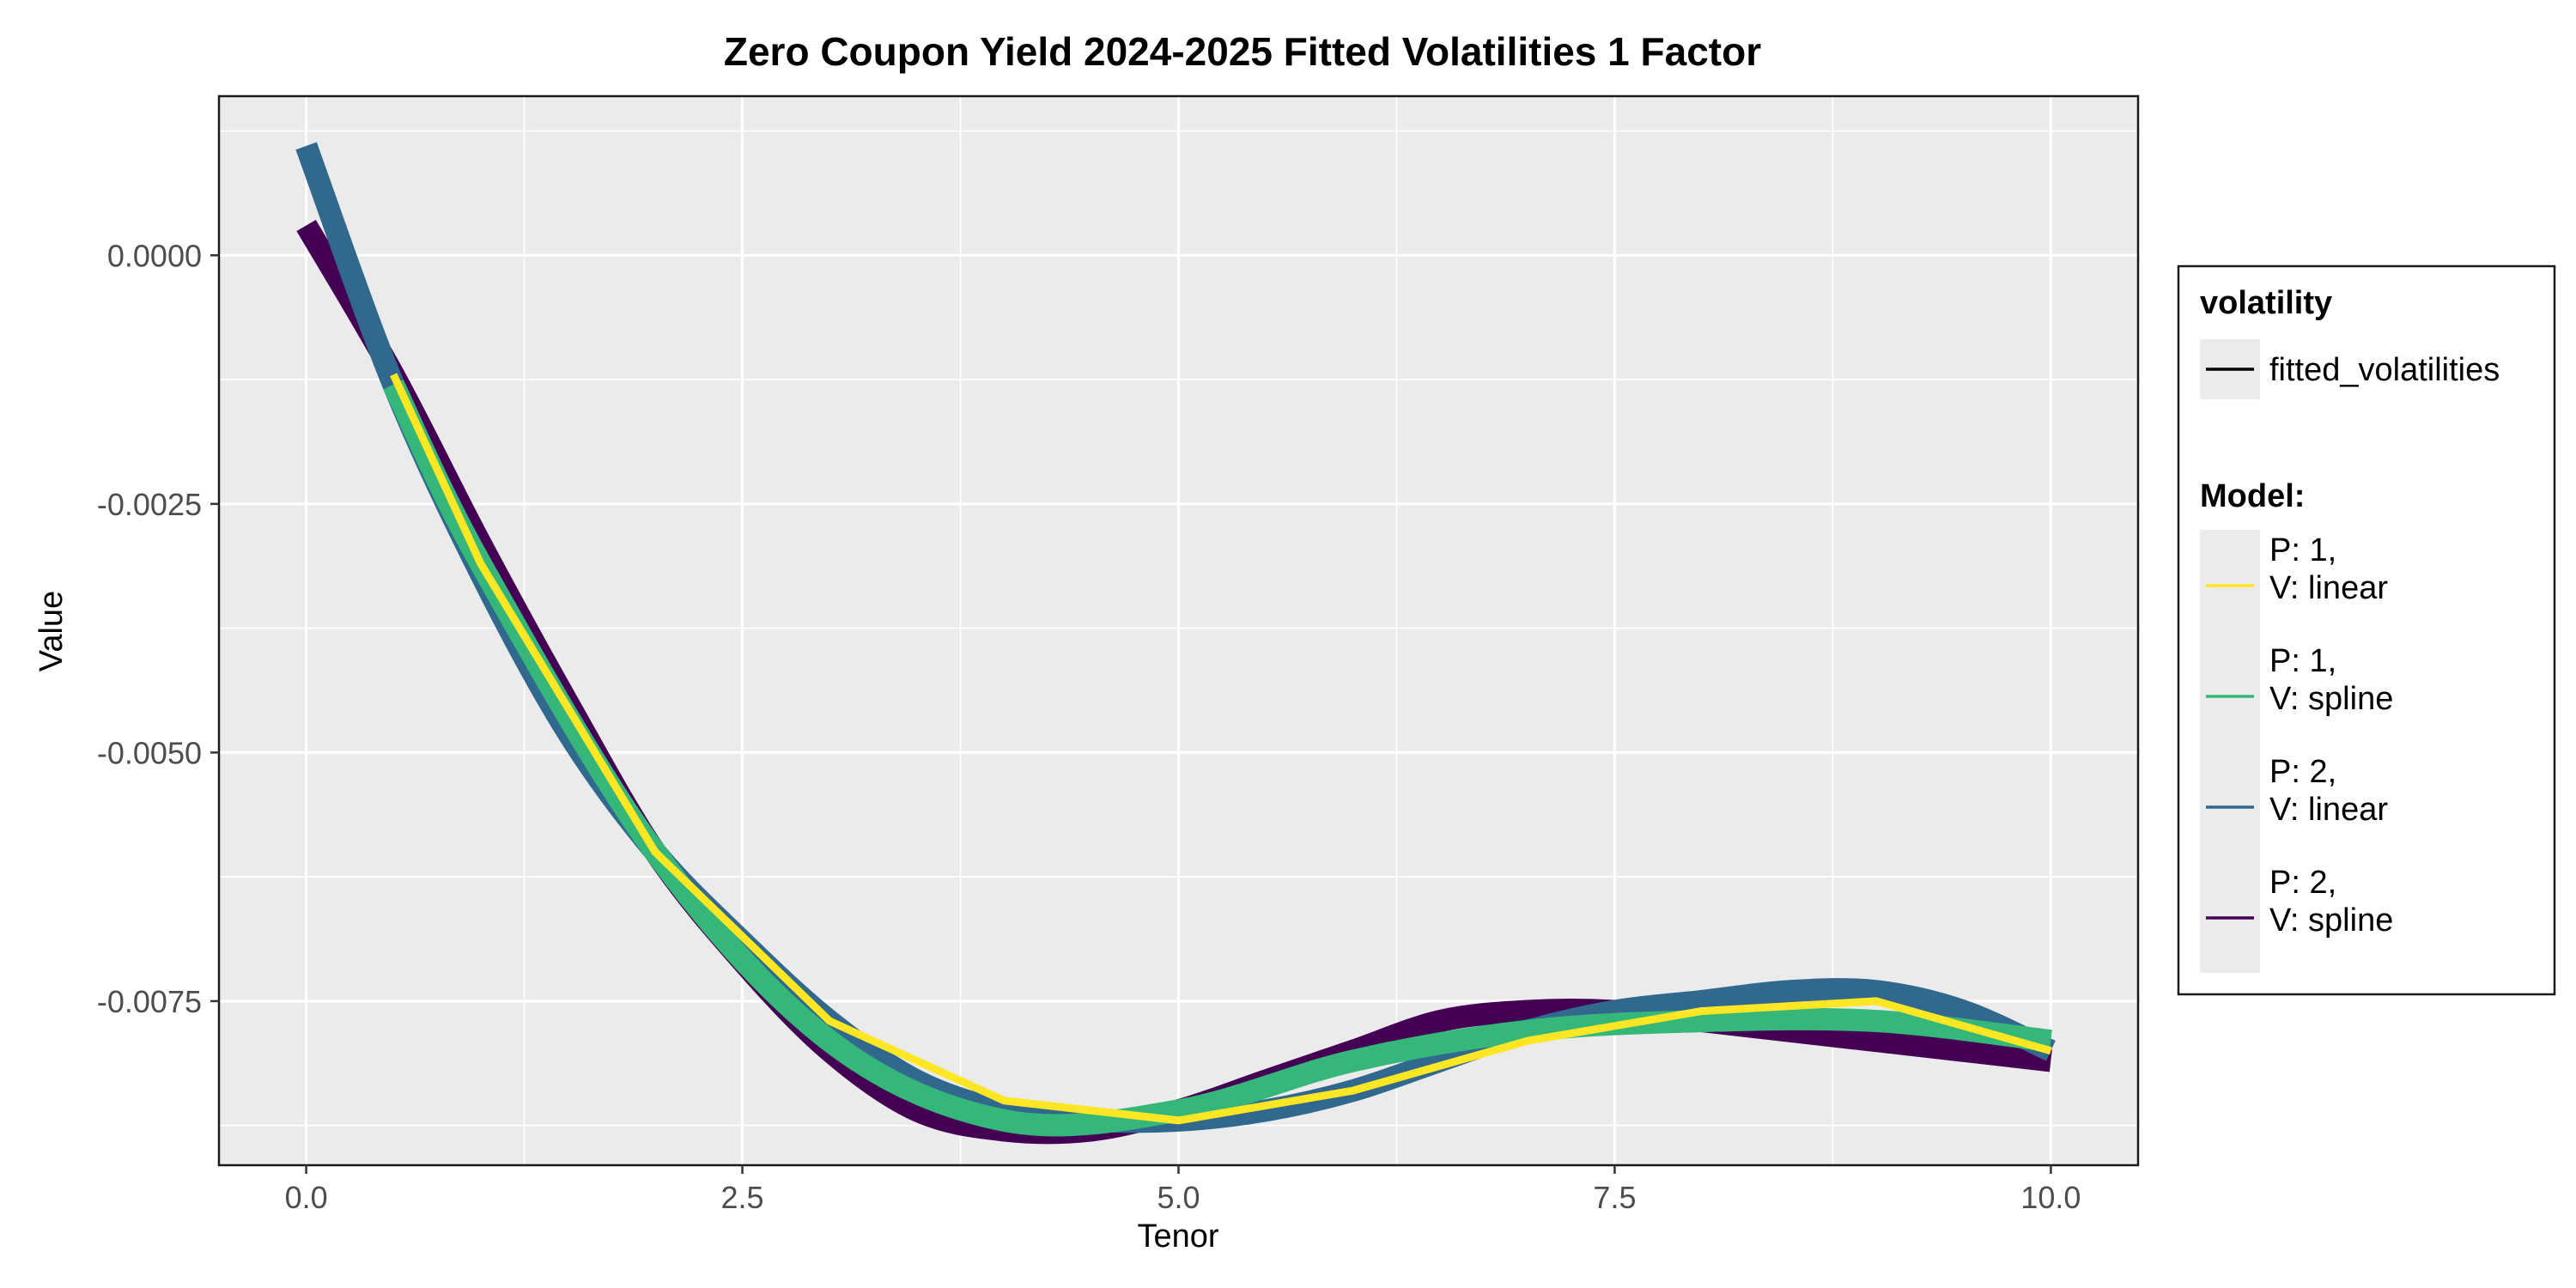 This screenshot has width=2576, height=1288. I want to click on y-tick-label: -0.0050, so click(149, 753).